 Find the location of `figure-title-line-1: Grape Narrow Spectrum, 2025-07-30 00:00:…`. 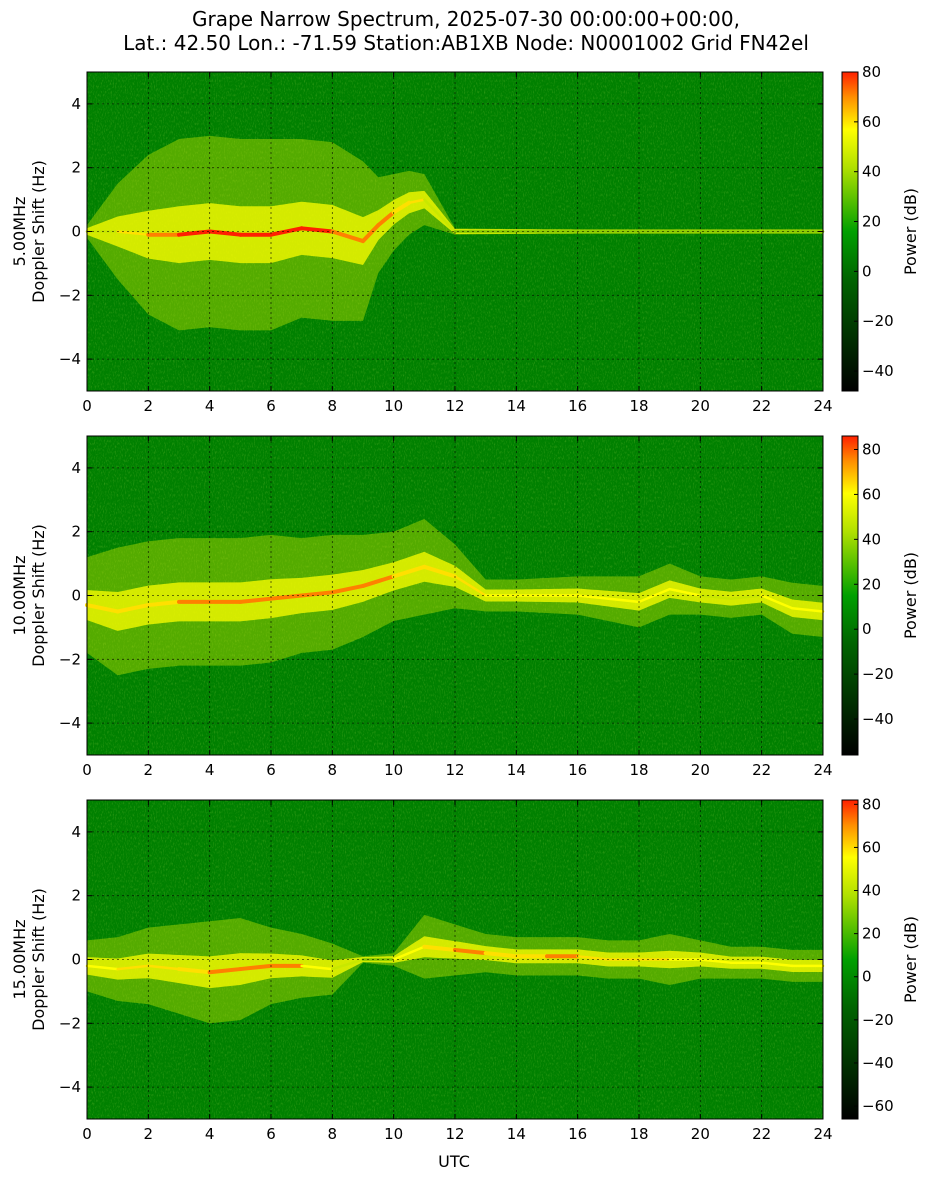

figure-title-line-1: Grape Narrow Spectrum, 2025-07-30 00:00:… is located at coordinates (466, 19).